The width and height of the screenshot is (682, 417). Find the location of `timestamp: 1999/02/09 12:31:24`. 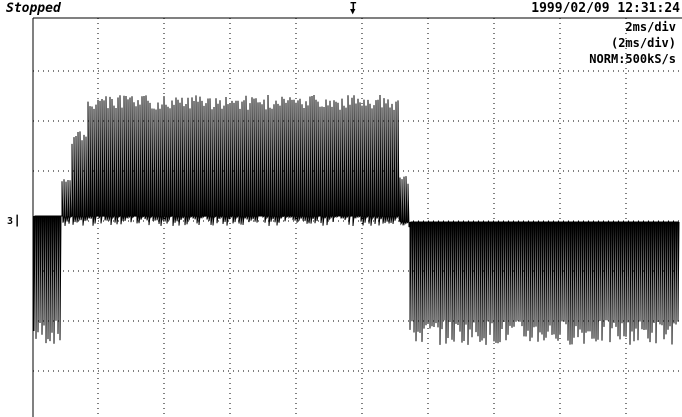

timestamp: 1999/02/09 12:31:24 is located at coordinates (605, 8).